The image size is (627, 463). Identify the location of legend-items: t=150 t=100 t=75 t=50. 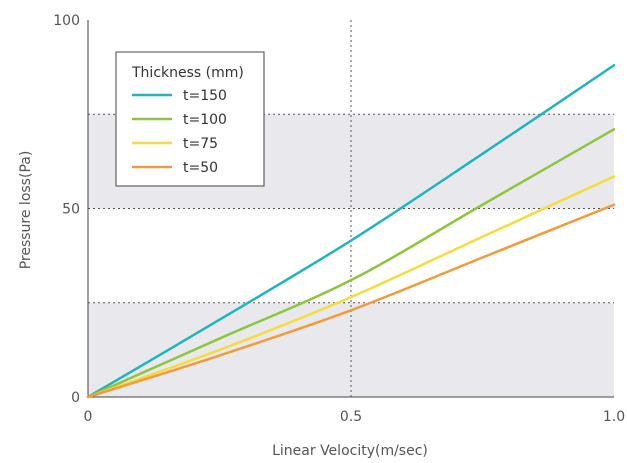
(179, 132).